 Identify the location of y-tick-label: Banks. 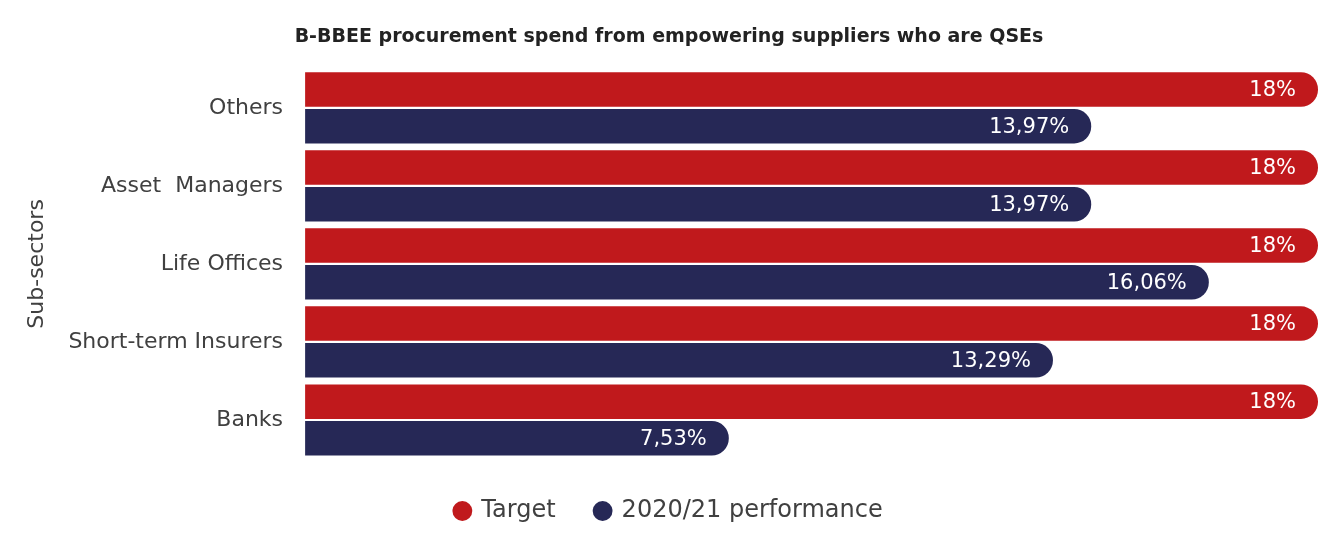
(250, 418).